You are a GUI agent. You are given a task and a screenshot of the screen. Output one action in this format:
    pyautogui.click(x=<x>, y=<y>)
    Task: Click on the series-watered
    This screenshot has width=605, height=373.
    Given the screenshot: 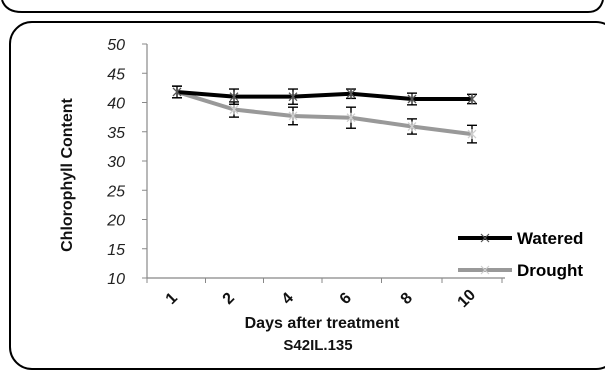 What is the action you would take?
    pyautogui.click(x=324, y=95)
    